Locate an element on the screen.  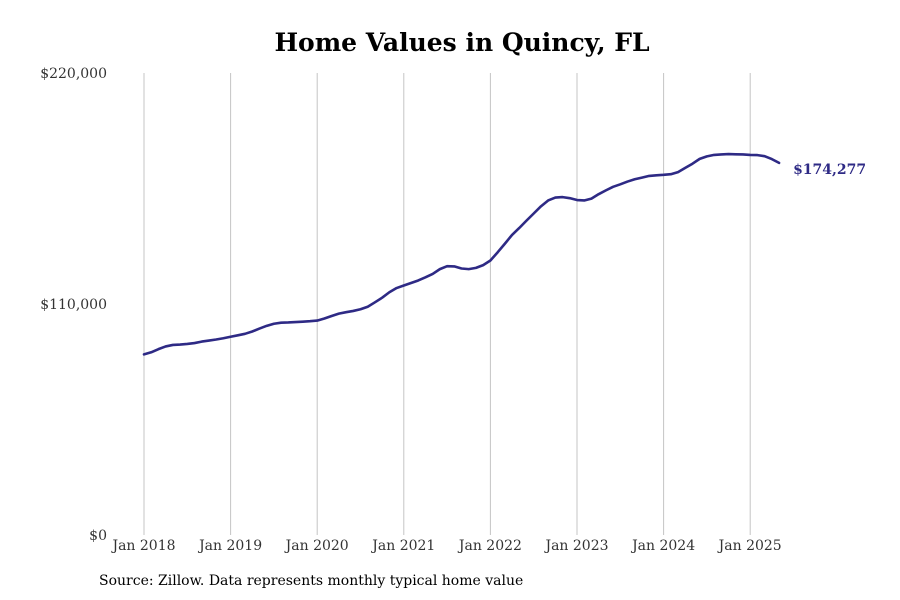
y-tick-label: $0 is located at coordinates (98, 536).